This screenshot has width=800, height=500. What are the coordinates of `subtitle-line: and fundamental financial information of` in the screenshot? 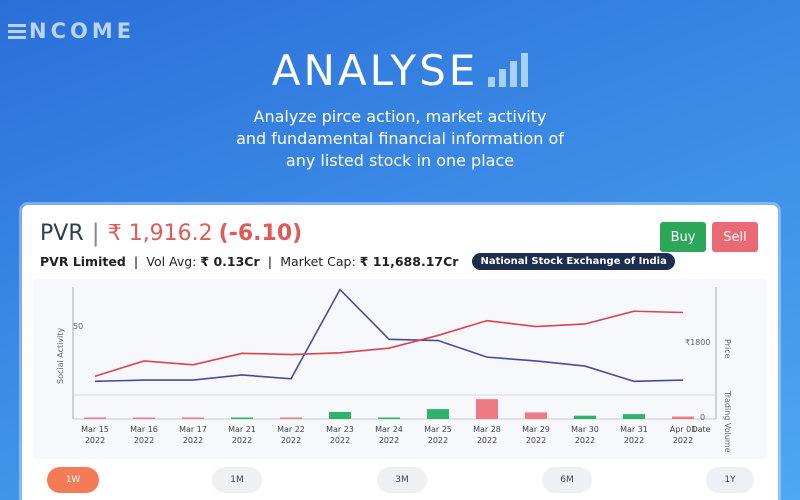 It's located at (400, 138).